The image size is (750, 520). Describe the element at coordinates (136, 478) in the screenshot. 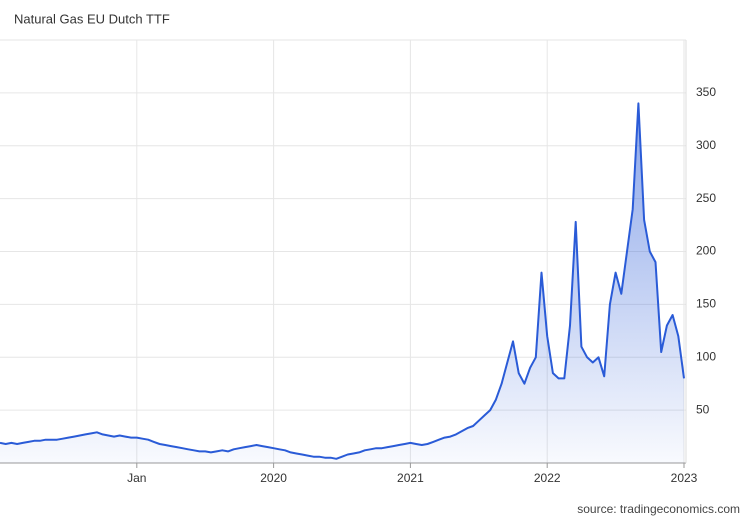

I see `x-tick-label: Jan` at that location.